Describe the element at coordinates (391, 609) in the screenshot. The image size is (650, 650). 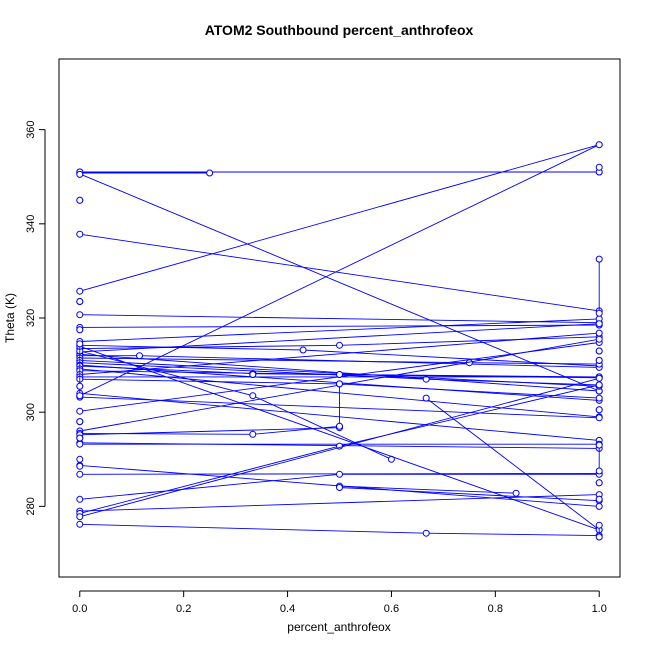
I see `x-tick-label: 0.6` at that location.